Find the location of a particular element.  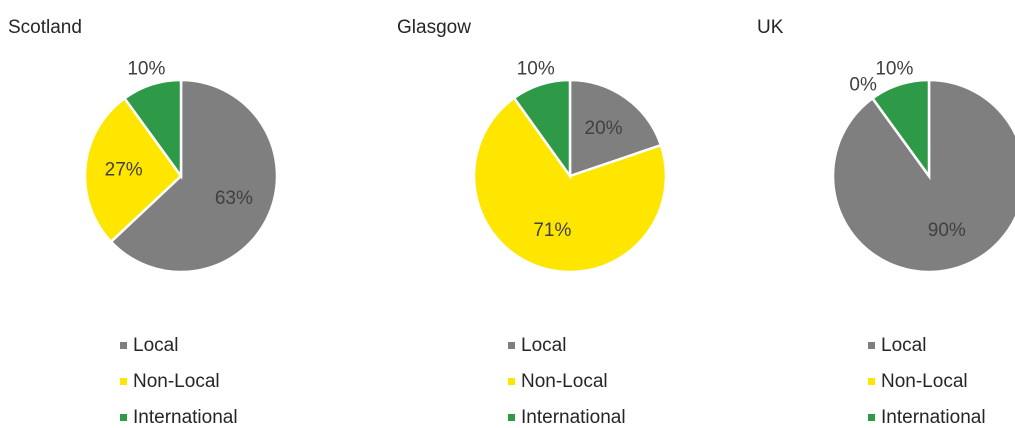

data-label: 20% is located at coordinates (604, 128).